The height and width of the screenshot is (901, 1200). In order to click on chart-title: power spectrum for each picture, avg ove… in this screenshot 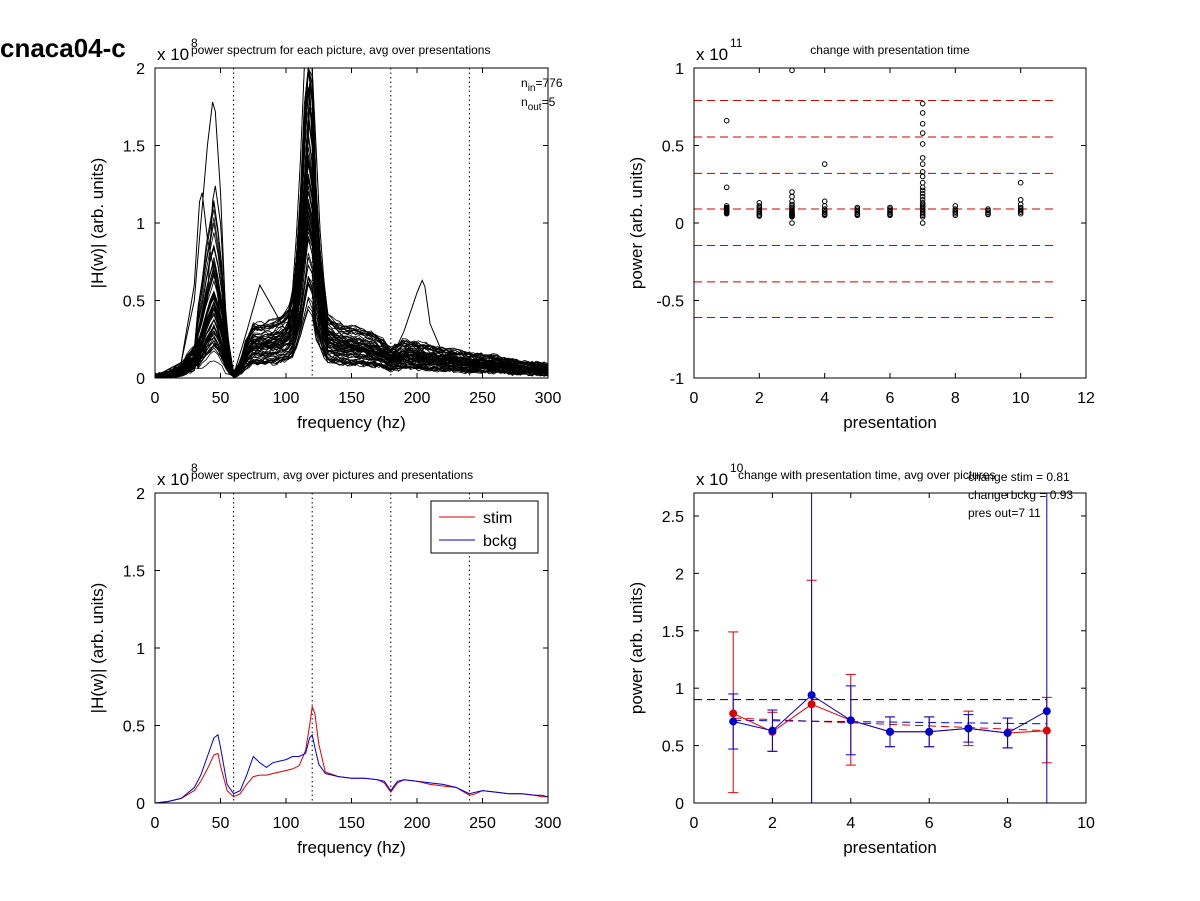, I will do `click(340, 50)`.